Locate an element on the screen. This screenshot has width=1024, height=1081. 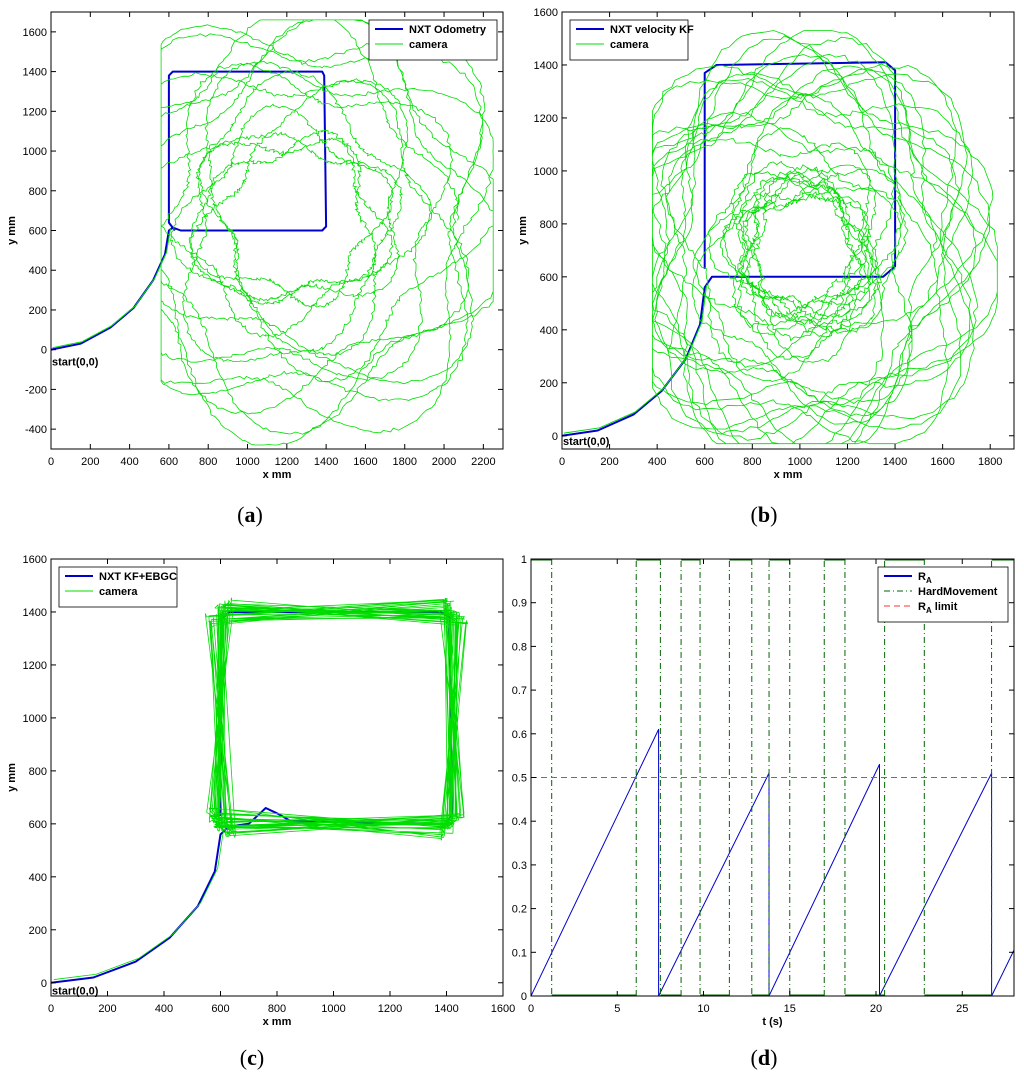
x-tick-label: 2000 is located at coordinates (444, 462).